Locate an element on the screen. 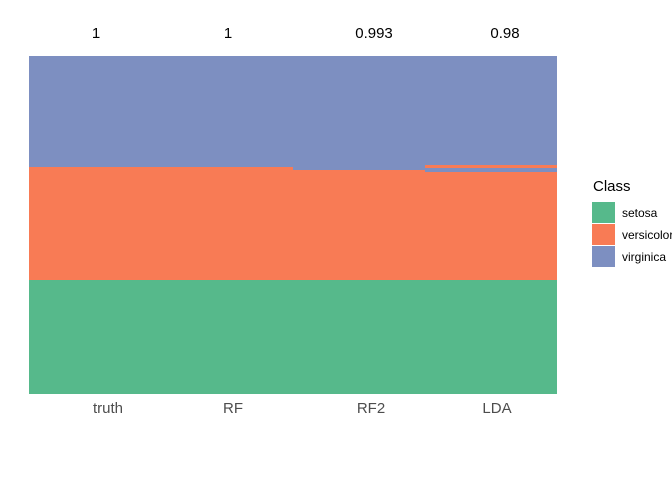 Image resolution: width=672 pixels, height=480 pixels. column-LDA is located at coordinates (491, 225).